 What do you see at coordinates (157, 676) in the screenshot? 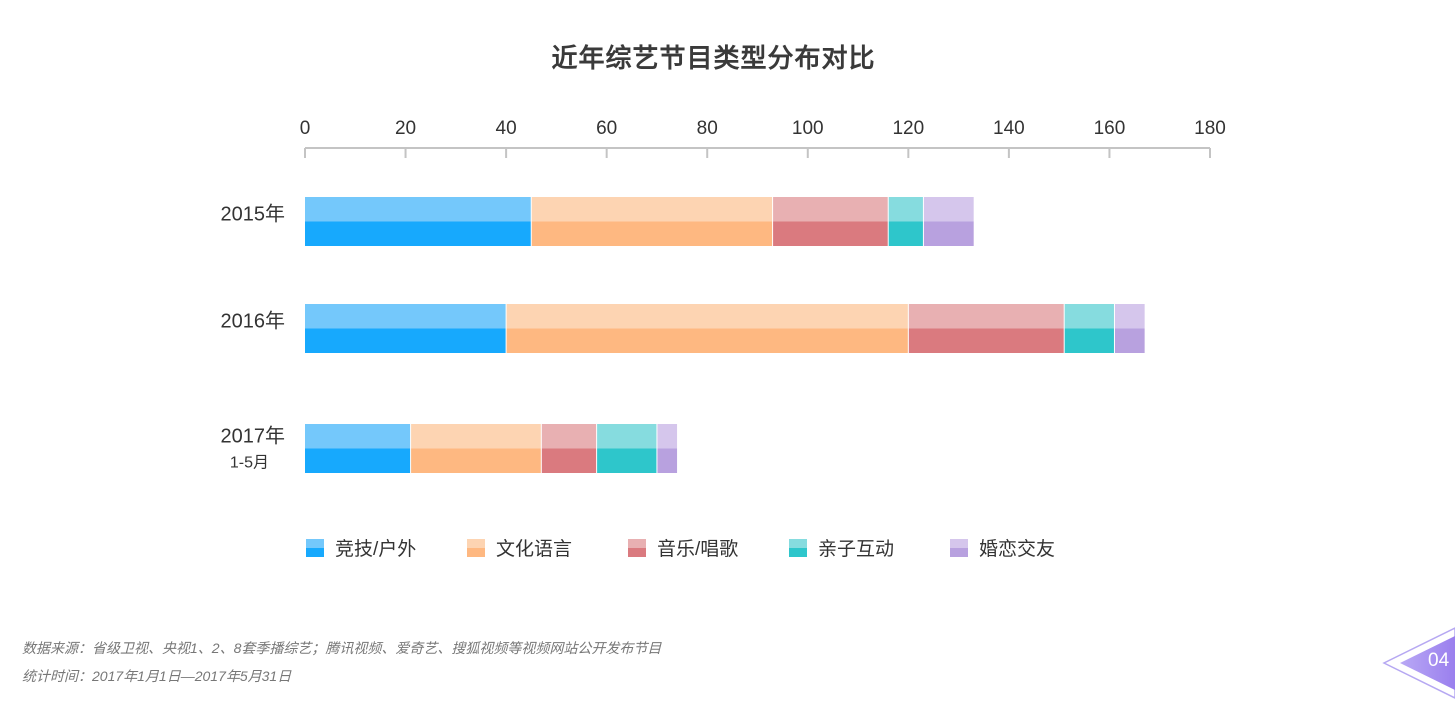
I see `statistics-time-note: 统计时间：2017年1月1日—2017年5月31日` at bounding box center [157, 676].